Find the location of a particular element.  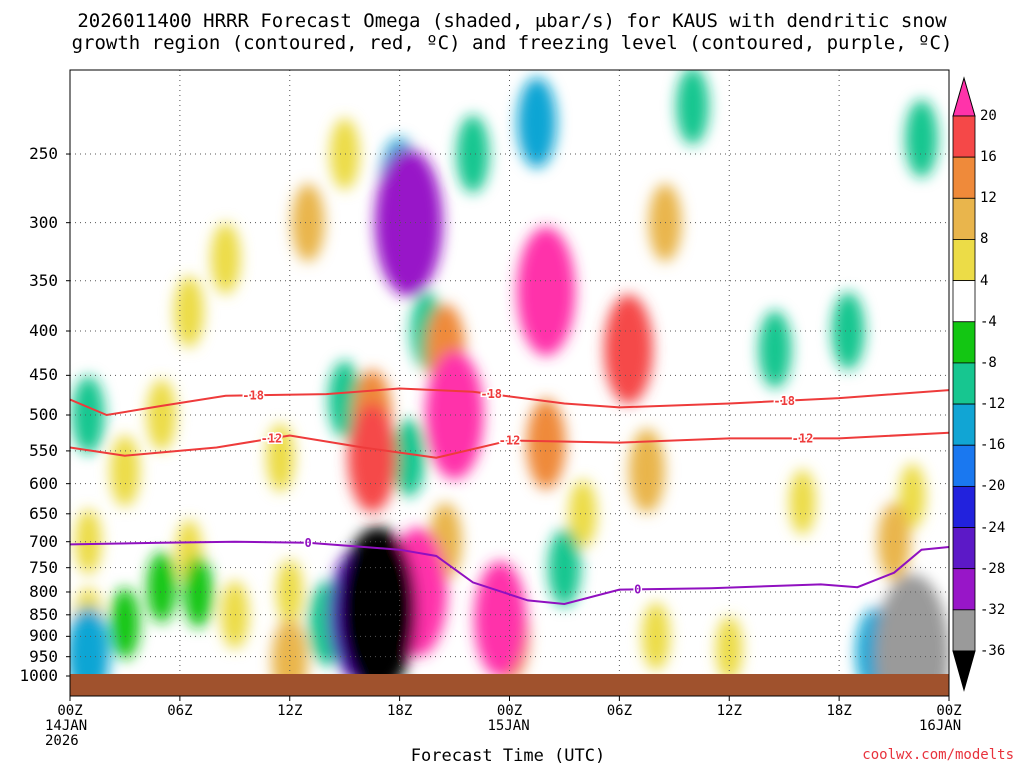

colorbar-label: -36 is located at coordinates (993, 651).